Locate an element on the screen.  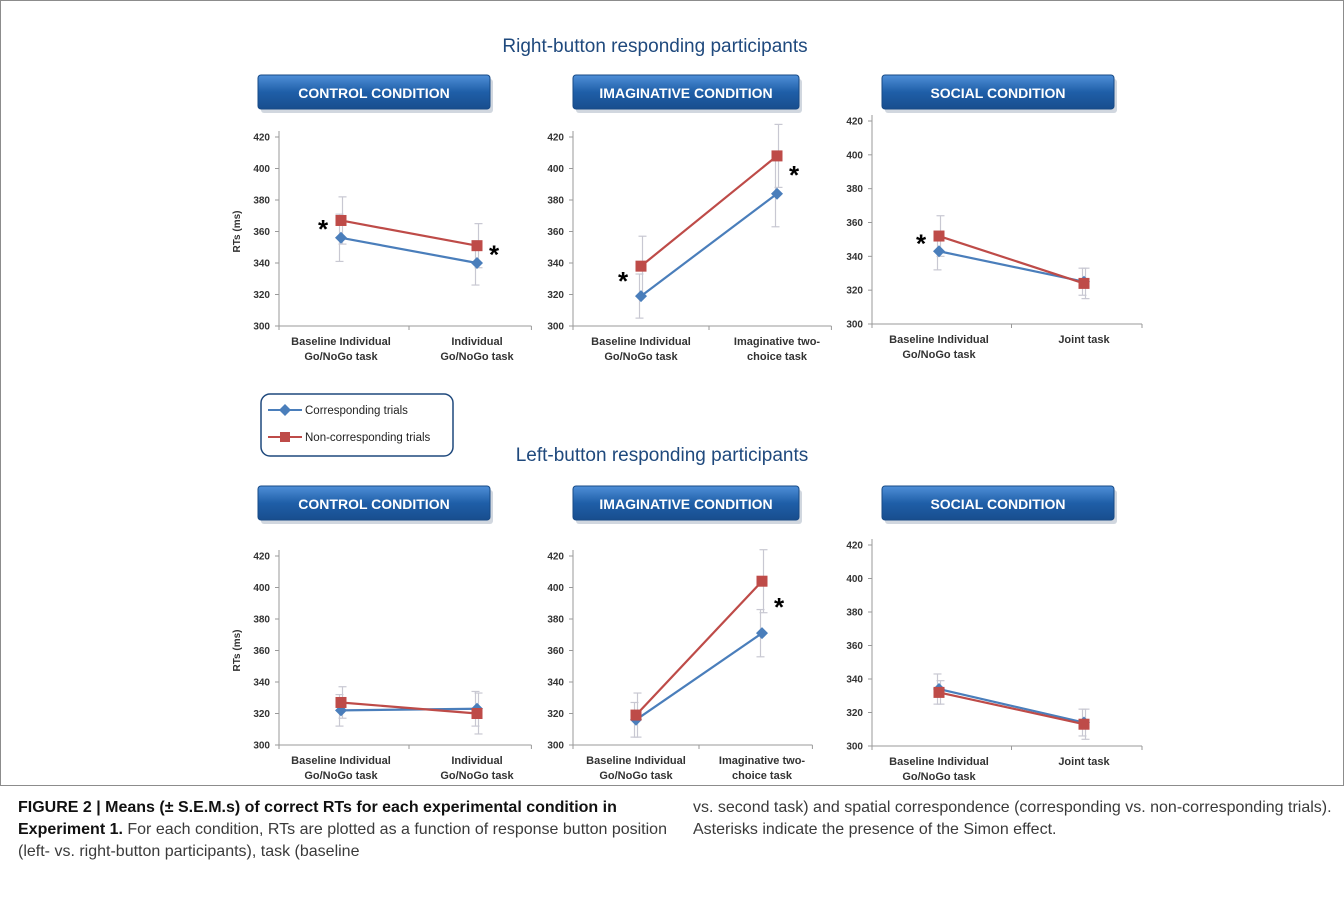
left-section-title: Left-button responding participants is located at coordinates (662, 455).